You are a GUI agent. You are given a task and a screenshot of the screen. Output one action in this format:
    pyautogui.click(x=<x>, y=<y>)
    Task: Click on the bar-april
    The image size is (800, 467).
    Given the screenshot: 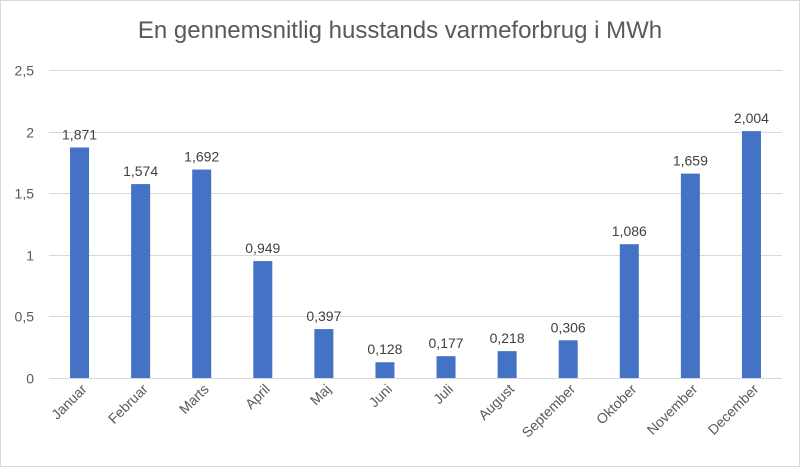 What is the action you would take?
    pyautogui.click(x=263, y=319)
    